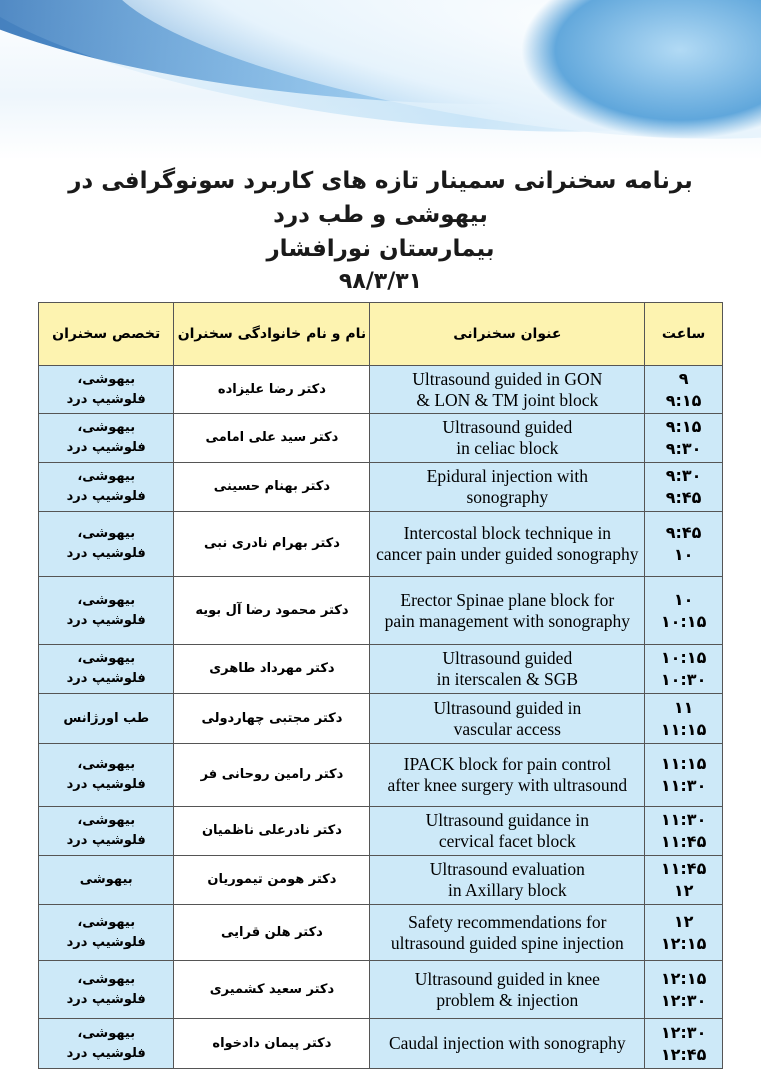 The width and height of the screenshot is (761, 1080). Describe the element at coordinates (507, 707) in the screenshot. I see `topic-line: Ultrasound guided in` at that location.